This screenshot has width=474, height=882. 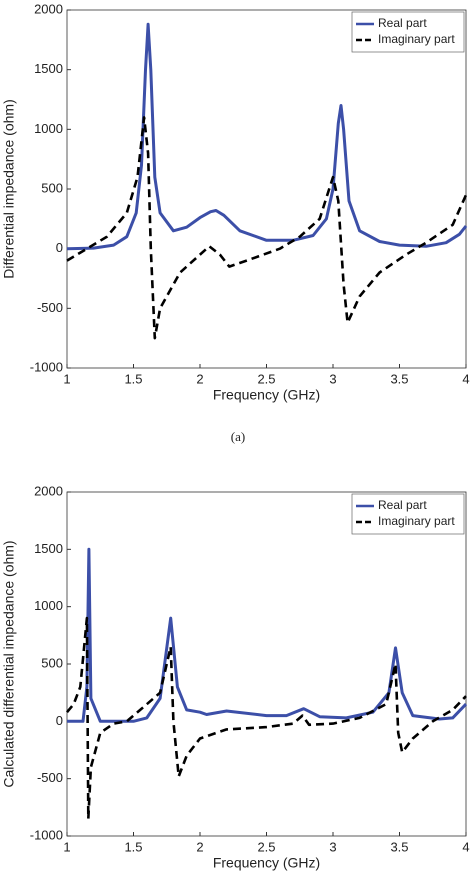 What do you see at coordinates (9, 663) in the screenshot?
I see `y-axis-label: Calculated differential impedance (ohm)` at bounding box center [9, 663].